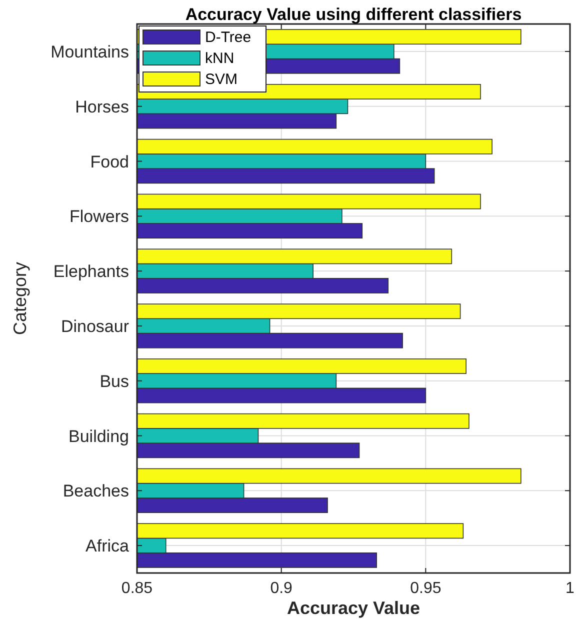 The image size is (580, 619). Describe the element at coordinates (281, 588) in the screenshot. I see `x-tick-label: 0.9` at that location.